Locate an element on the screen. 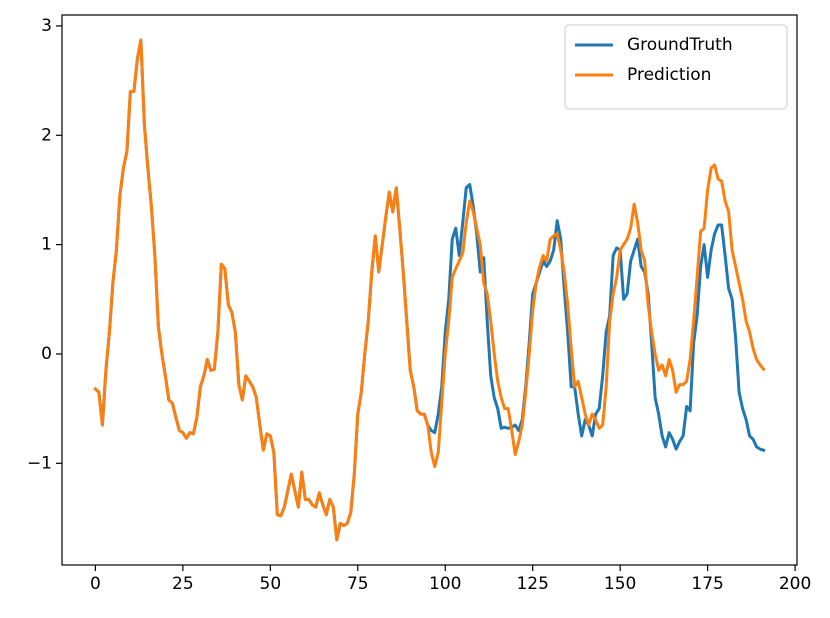 The image size is (830, 618). y-tick-label: 1 is located at coordinates (46, 245).